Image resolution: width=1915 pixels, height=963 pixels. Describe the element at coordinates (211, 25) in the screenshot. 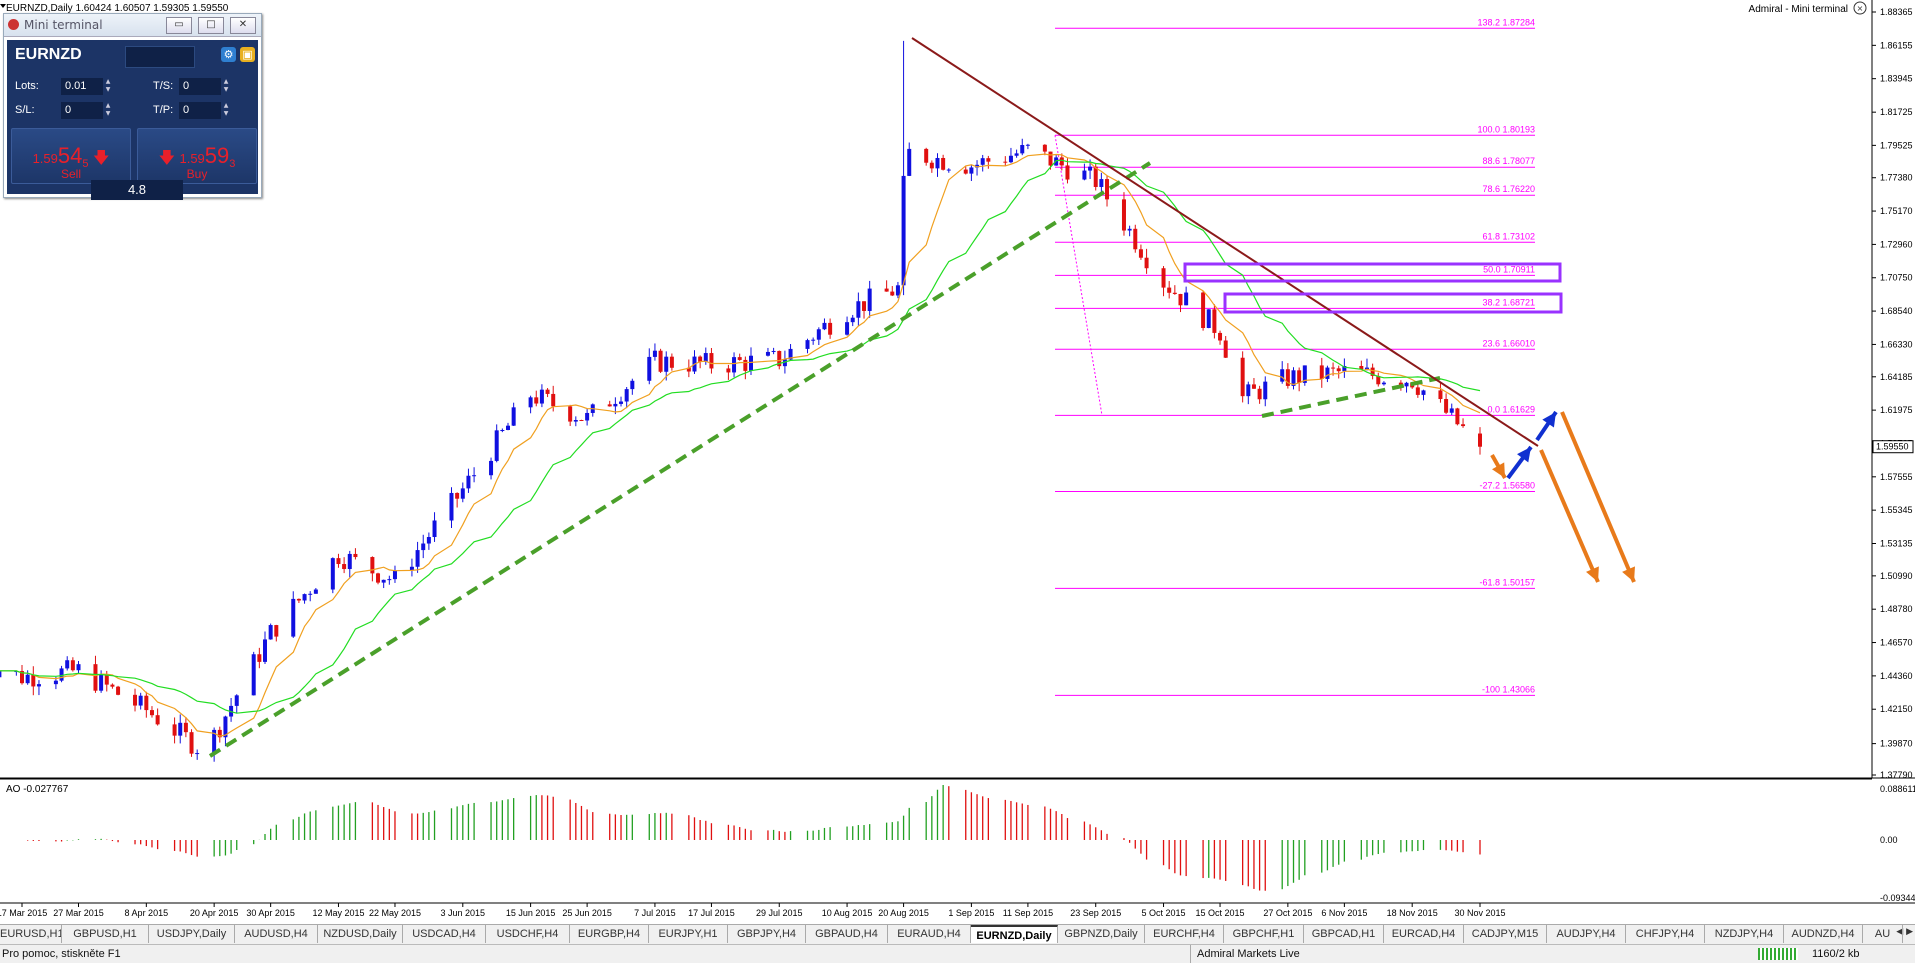

I see `maximize-button: □` at that location.